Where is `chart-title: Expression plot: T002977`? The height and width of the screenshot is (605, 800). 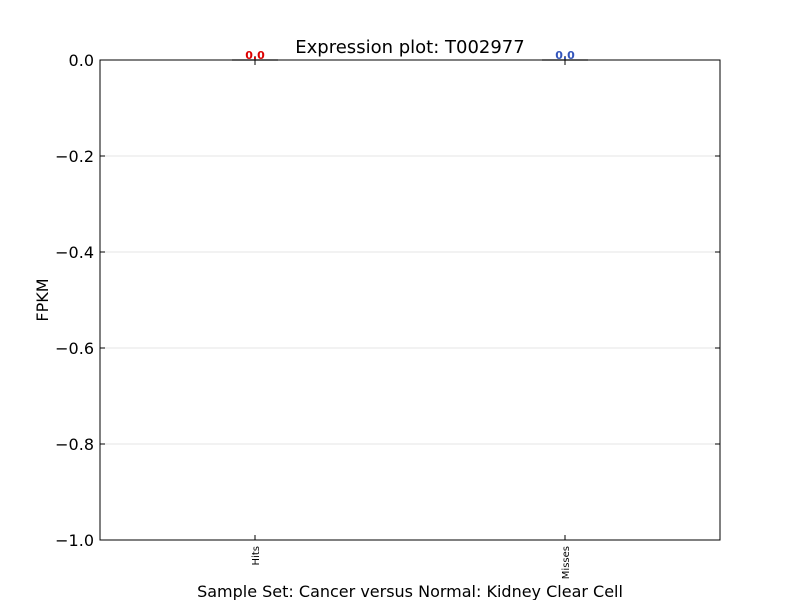 chart-title: Expression plot: T002977 is located at coordinates (409, 47).